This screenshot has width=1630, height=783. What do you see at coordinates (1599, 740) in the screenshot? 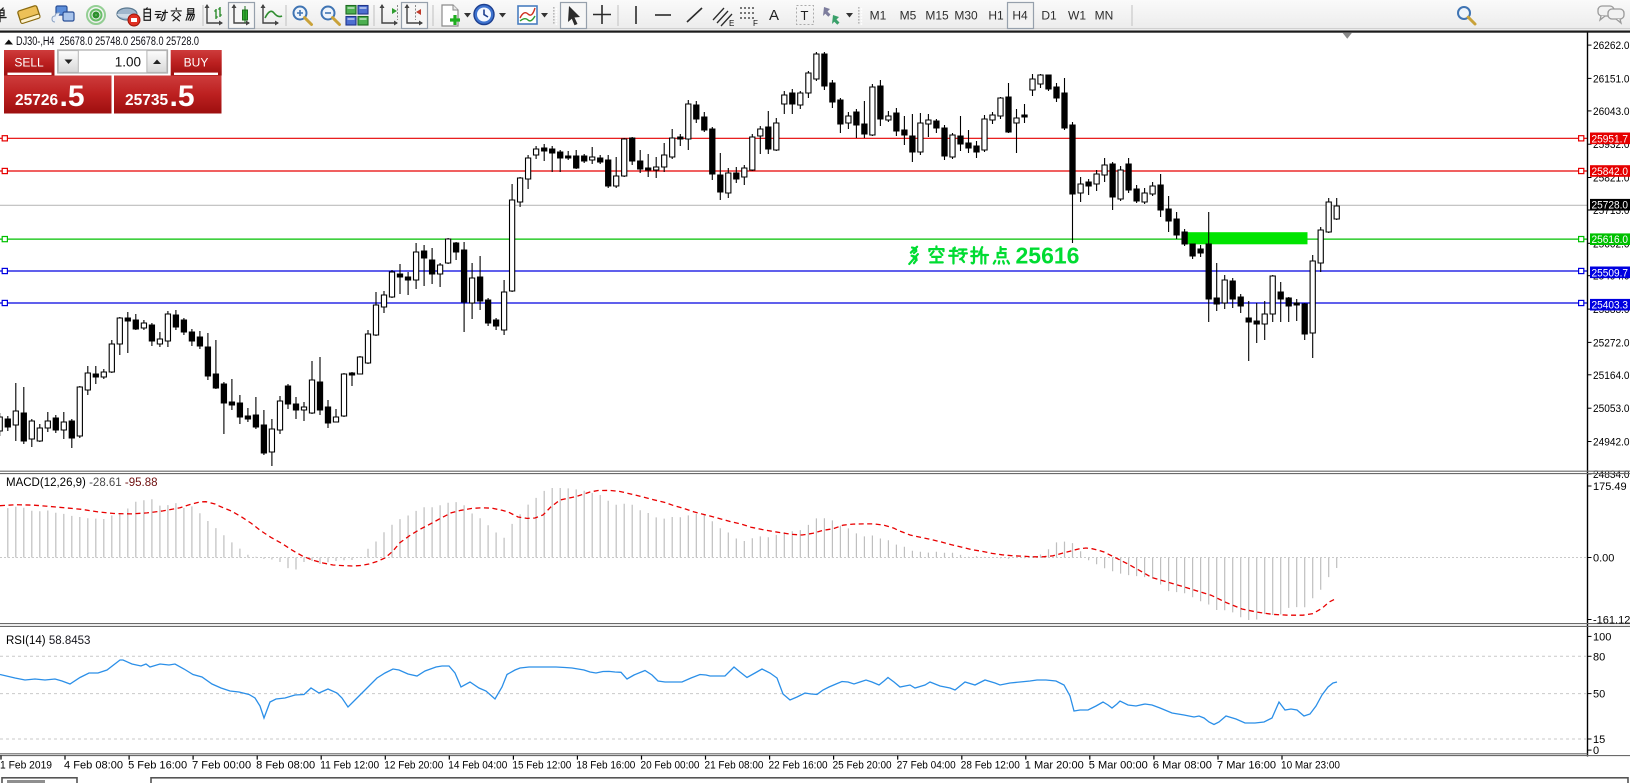
I see `svg-text: 15` at bounding box center [1599, 740].